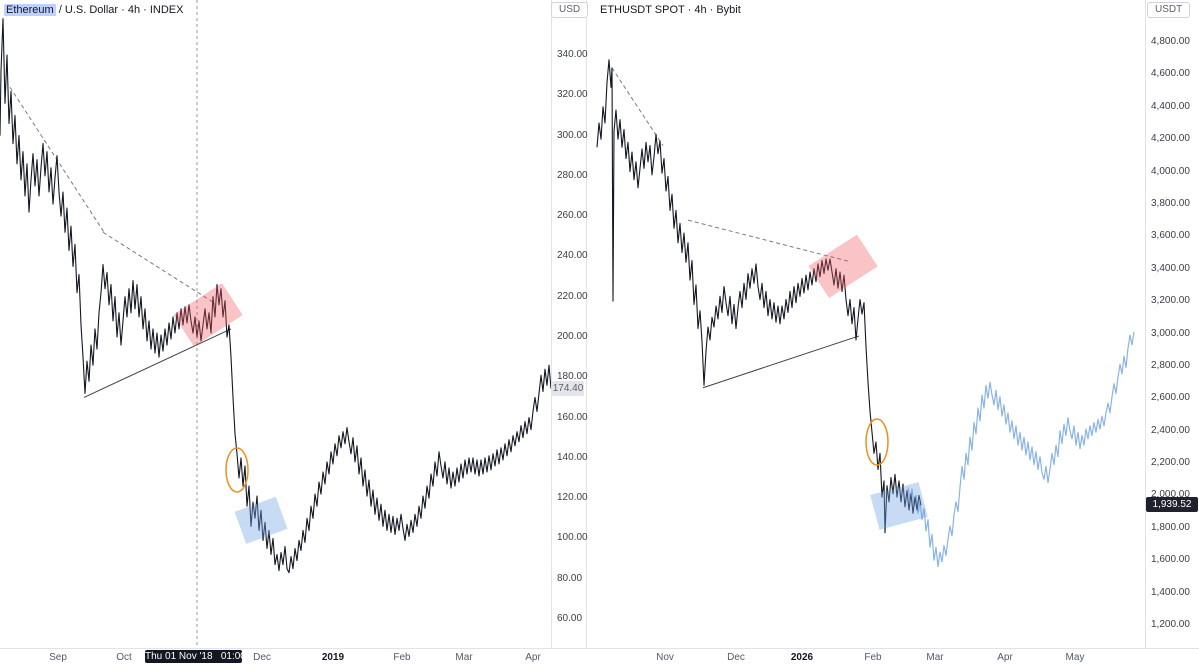 Image resolution: width=1199 pixels, height=664 pixels. What do you see at coordinates (1170, 301) in the screenshot?
I see `price-tick: 3,200.00` at bounding box center [1170, 301].